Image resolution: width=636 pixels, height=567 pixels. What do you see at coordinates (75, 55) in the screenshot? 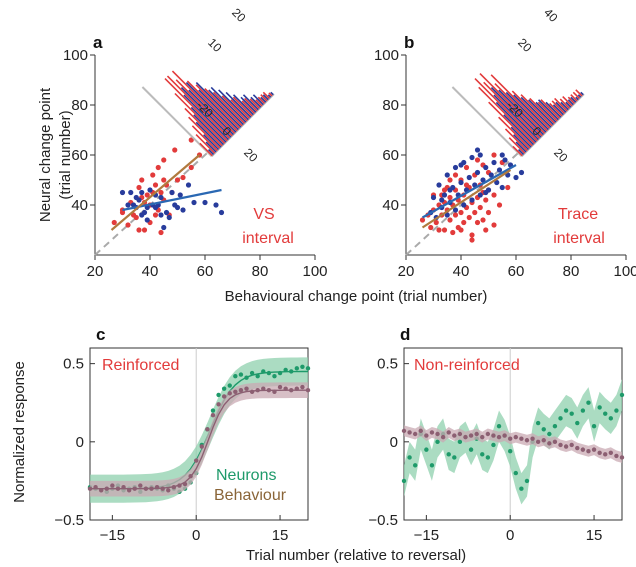
I see `a-y-tick-label-3: 100` at bounding box center [75, 55].